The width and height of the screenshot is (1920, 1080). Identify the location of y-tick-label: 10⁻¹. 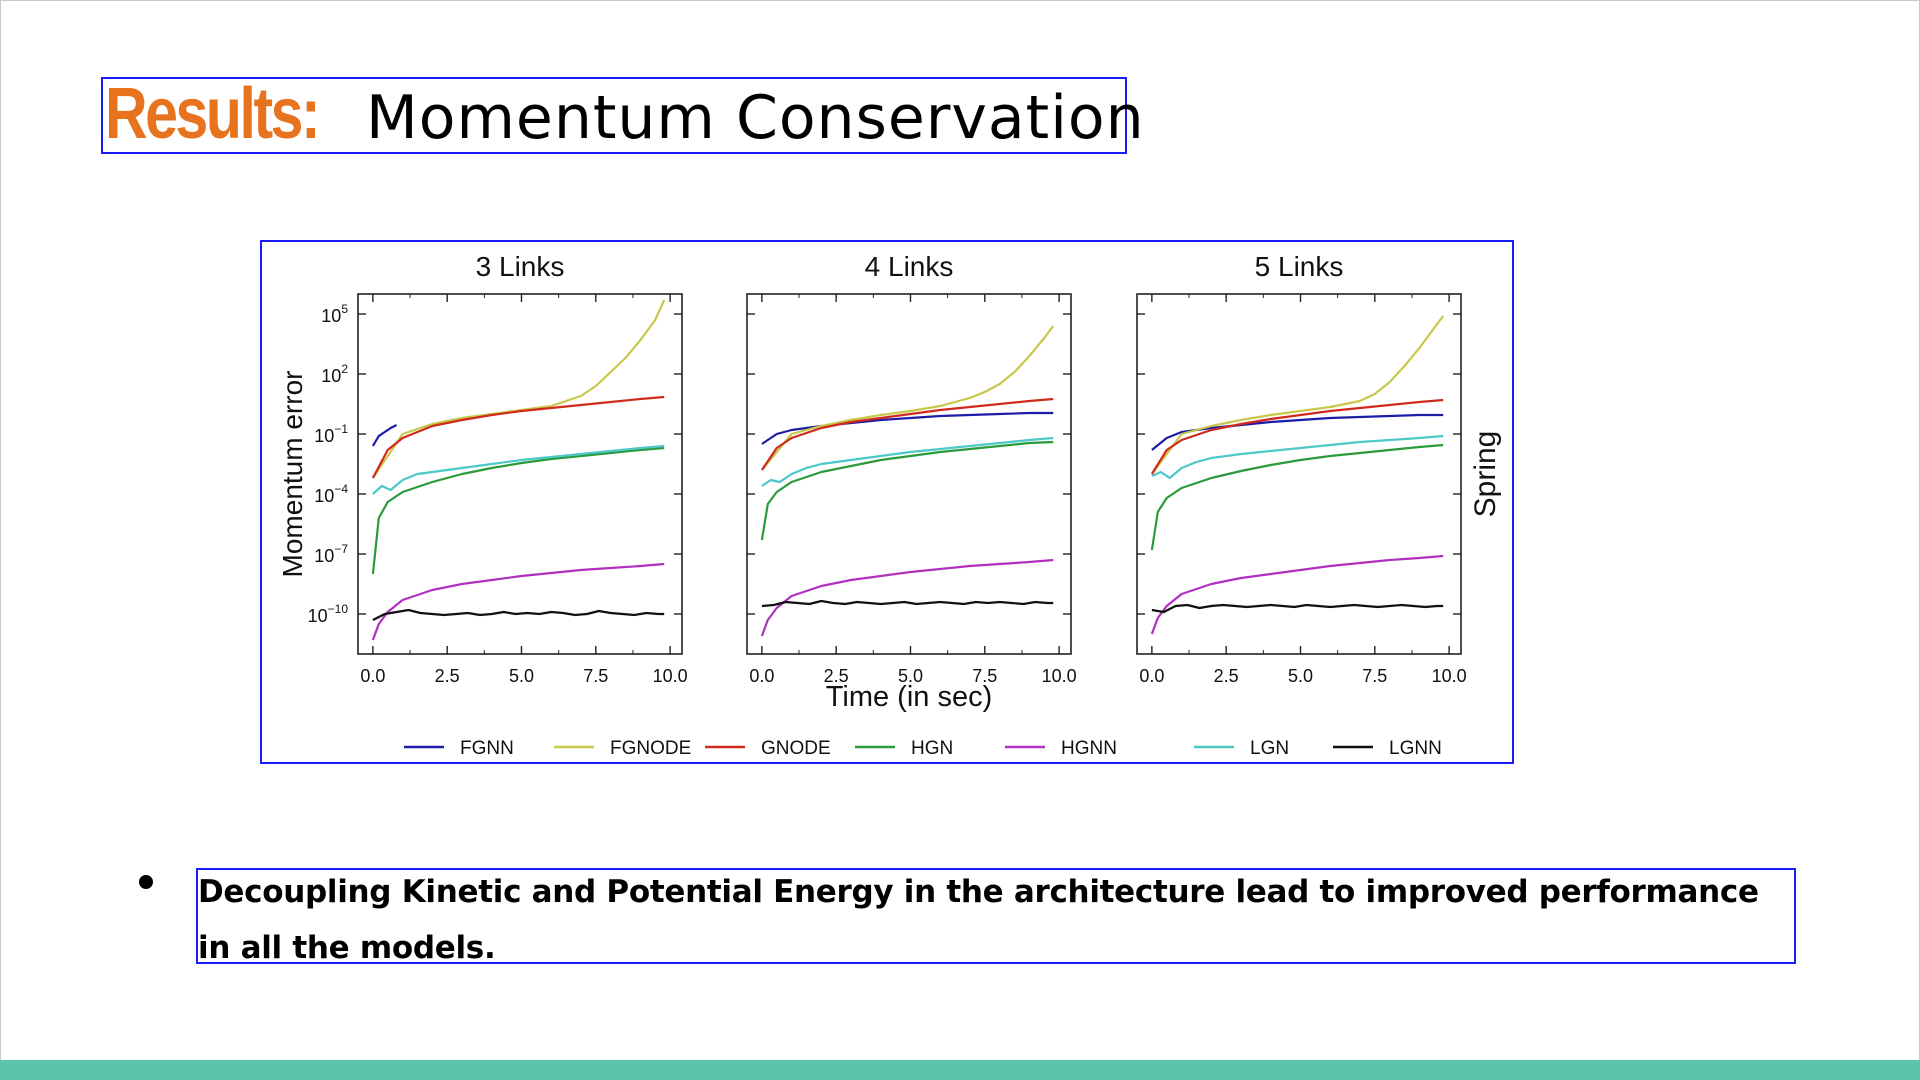
(331, 434).